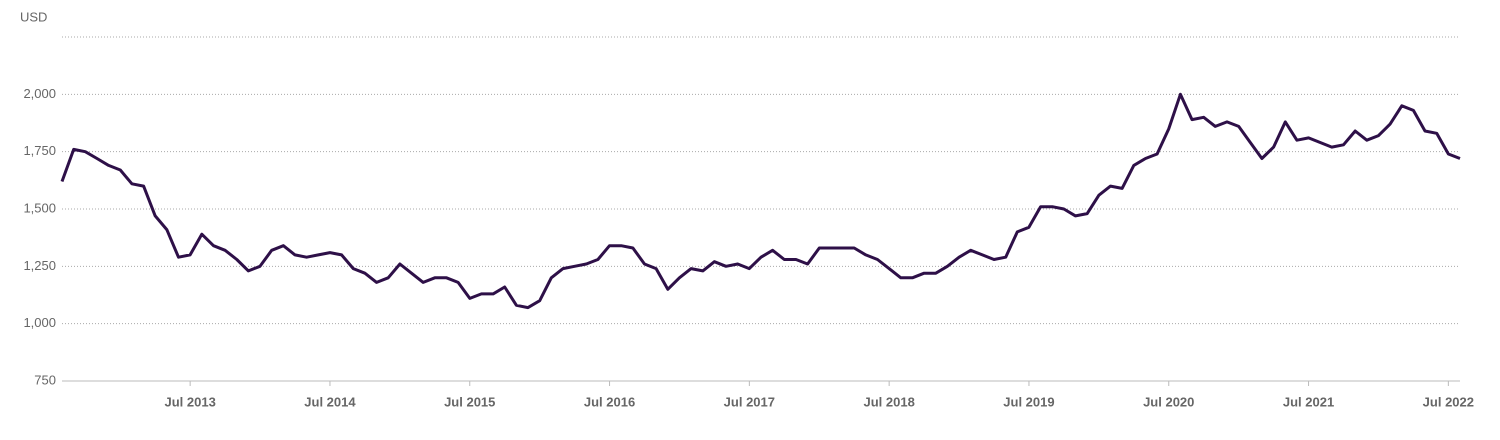 The height and width of the screenshot is (440, 1500). Describe the element at coordinates (749, 401) in the screenshot. I see `x-tick-label: Jul 2017` at that location.